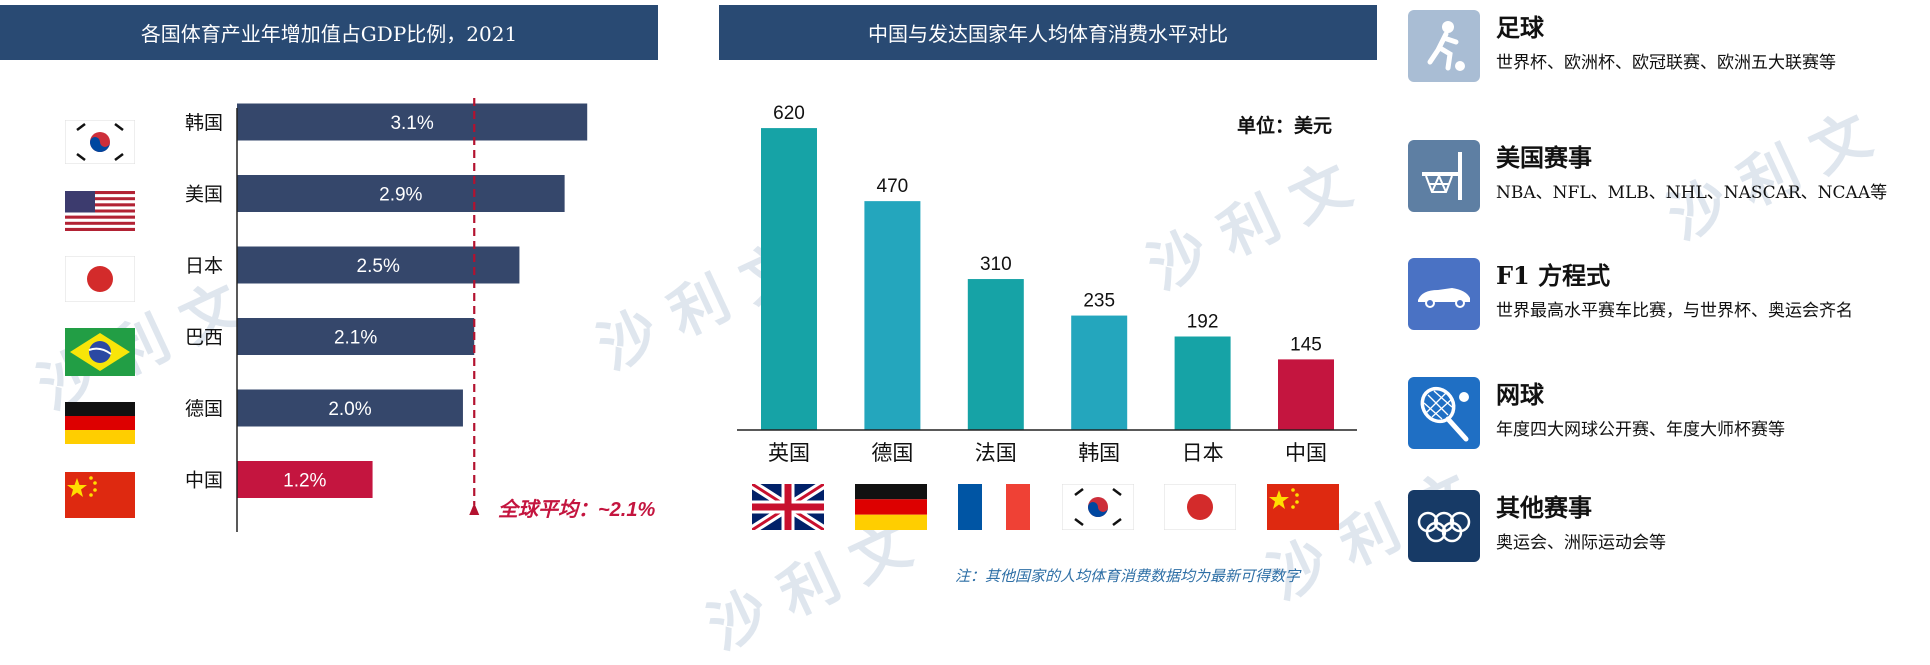  I want to click on bar-value-label: 2.5%, so click(378, 266).